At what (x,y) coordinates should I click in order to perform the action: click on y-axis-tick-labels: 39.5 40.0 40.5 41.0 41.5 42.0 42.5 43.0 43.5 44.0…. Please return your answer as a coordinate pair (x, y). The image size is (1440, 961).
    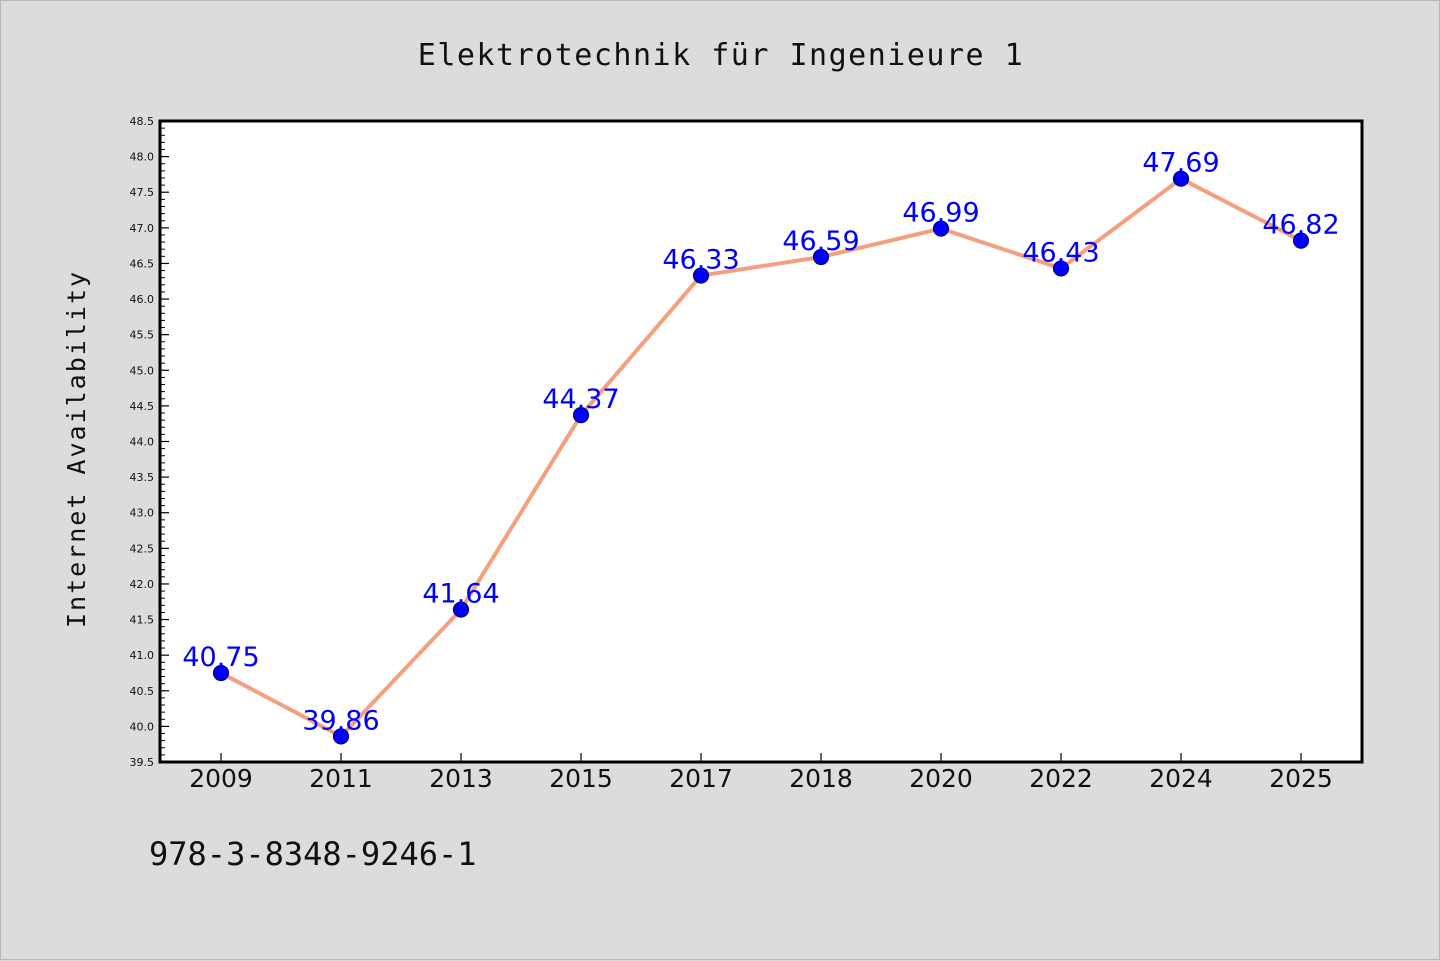
    Looking at the image, I should click on (142, 442).